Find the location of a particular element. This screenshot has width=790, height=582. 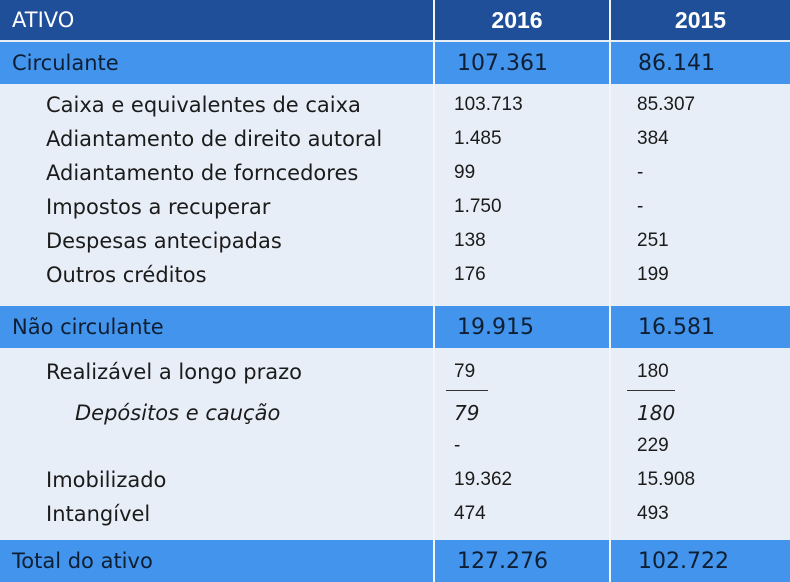

row-value-2015: 384 is located at coordinates (653, 138).